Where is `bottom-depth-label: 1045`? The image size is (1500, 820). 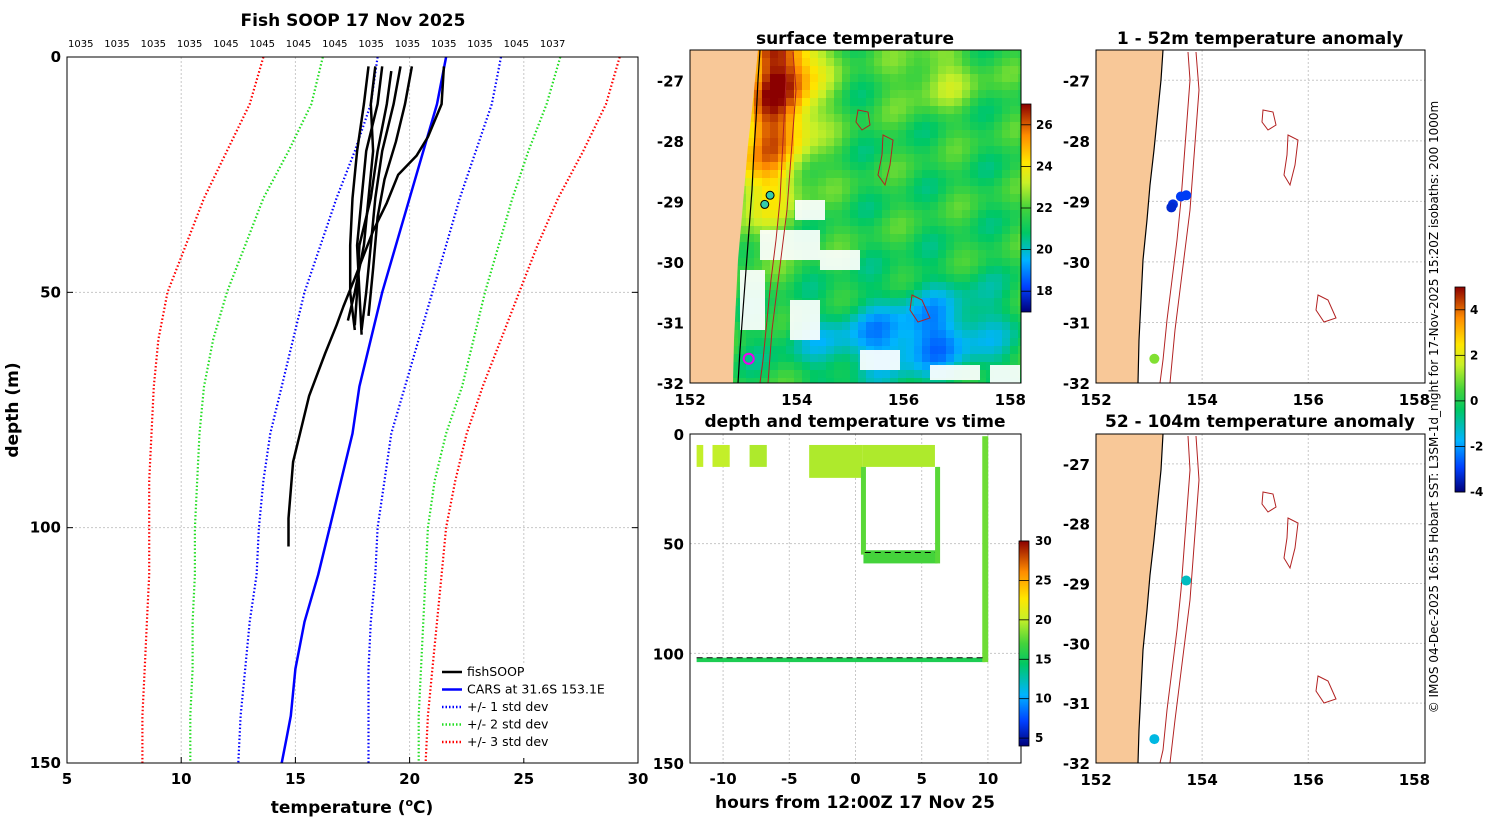 bottom-depth-label: 1045 is located at coordinates (334, 44).